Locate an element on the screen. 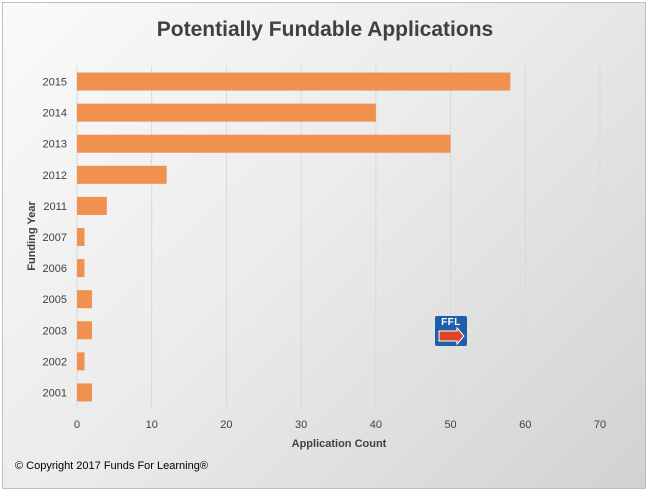 The height and width of the screenshot is (493, 650). bar-2014 is located at coordinates (226, 112).